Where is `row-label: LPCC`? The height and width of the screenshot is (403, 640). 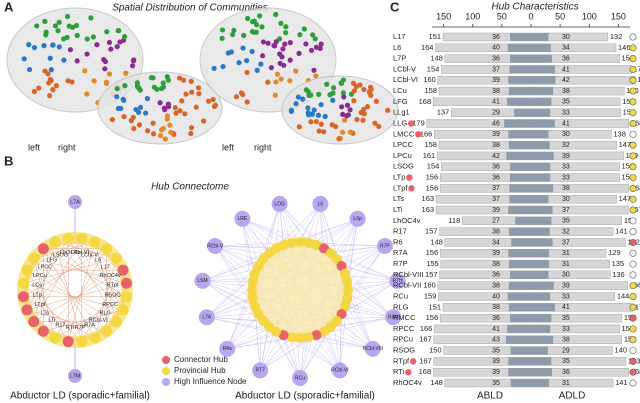
row-label: LPCC is located at coordinates (403, 144).